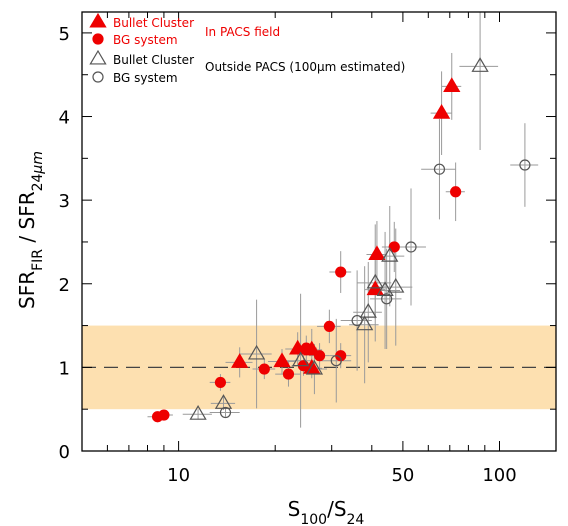  What do you see at coordinates (64, 34) in the screenshot?
I see `y-tick-label: 5` at bounding box center [64, 34].